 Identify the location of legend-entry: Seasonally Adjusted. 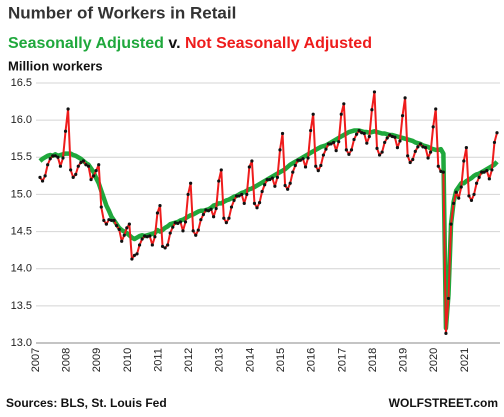
(86, 43).